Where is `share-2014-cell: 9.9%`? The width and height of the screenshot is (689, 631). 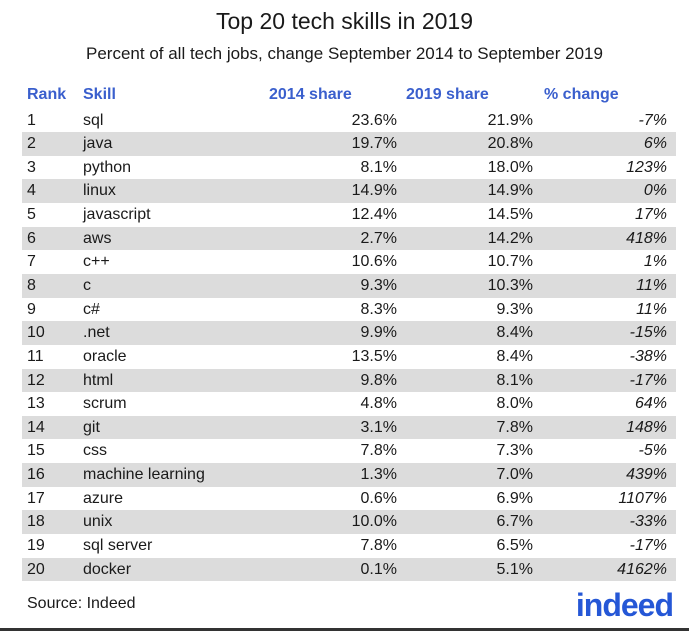 share-2014-cell: 9.9% is located at coordinates (378, 333).